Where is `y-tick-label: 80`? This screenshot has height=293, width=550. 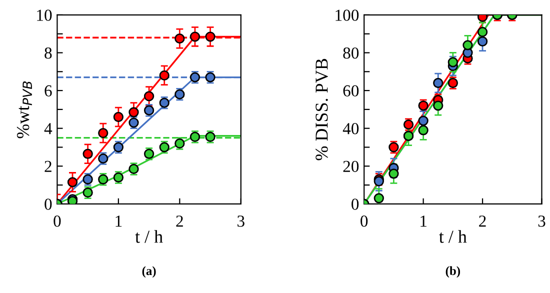
y-tick-label: 80 is located at coordinates (351, 53).